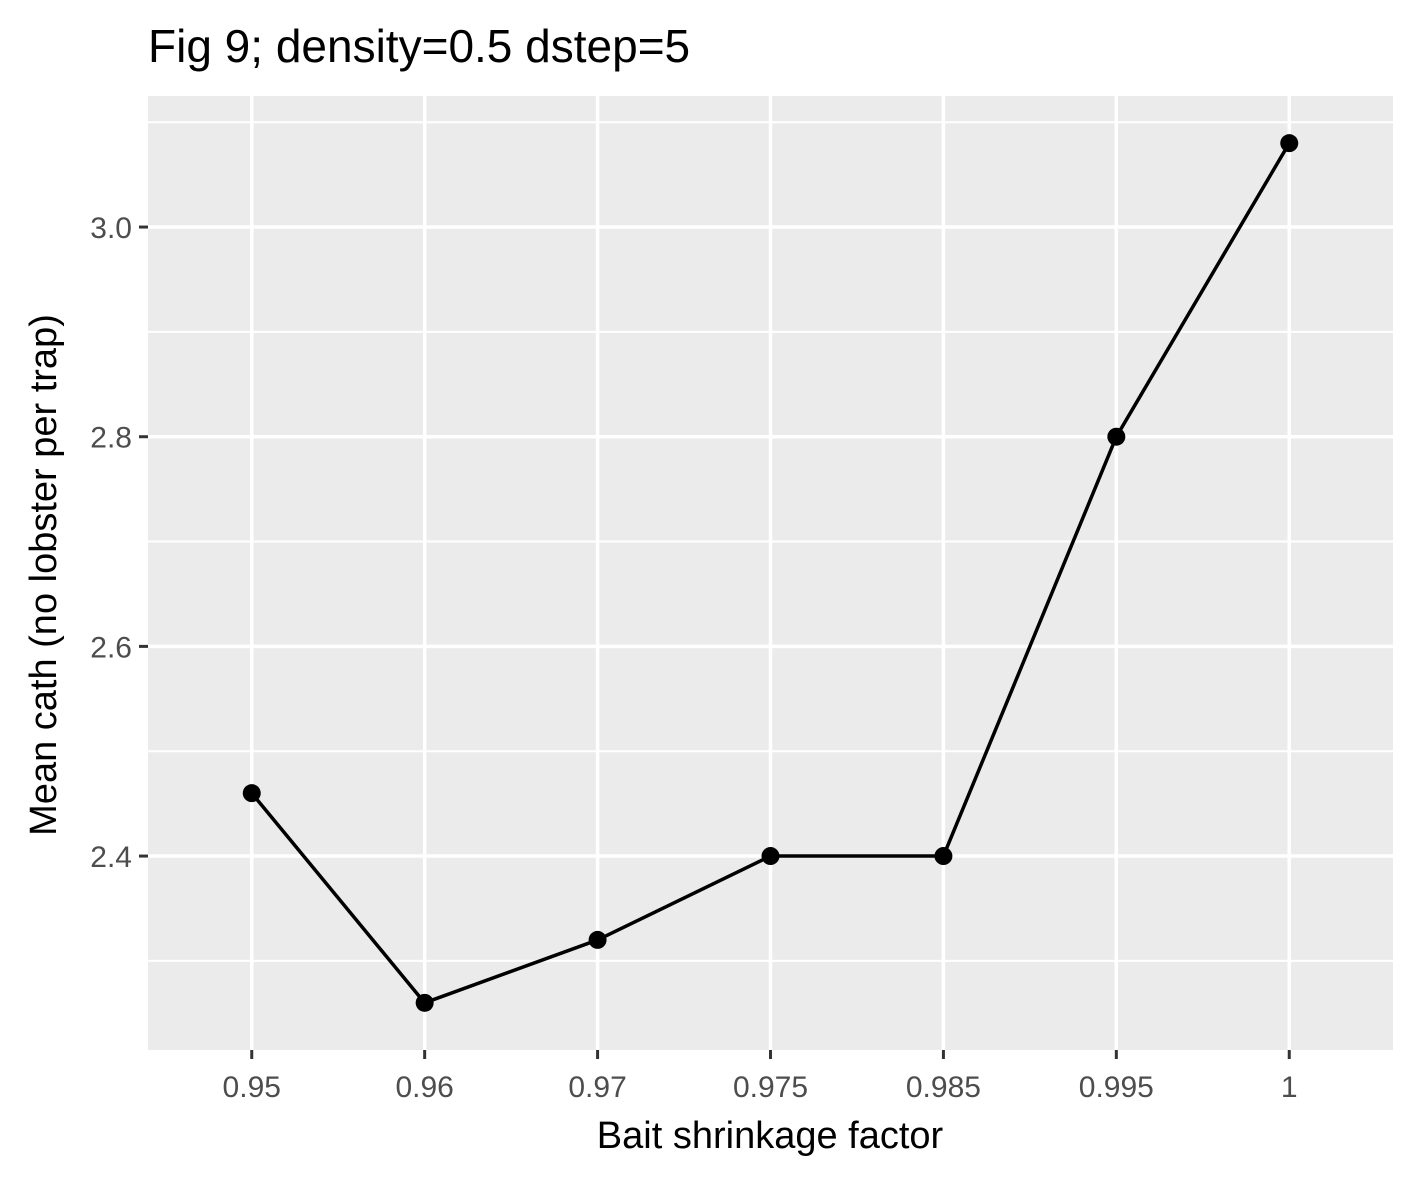 Image resolution: width=1417 pixels, height=1181 pixels. Describe the element at coordinates (111, 228) in the screenshot. I see `y-tick-label: 3.0` at that location.